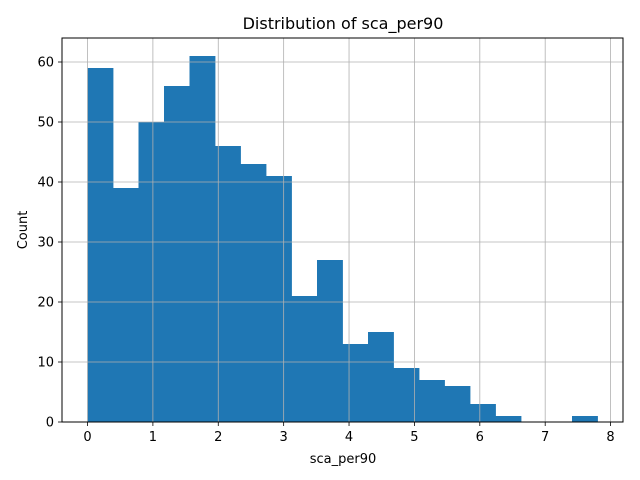 Image resolution: width=640 pixels, height=480 pixels. I want to click on x-tick-label: 5, so click(414, 437).